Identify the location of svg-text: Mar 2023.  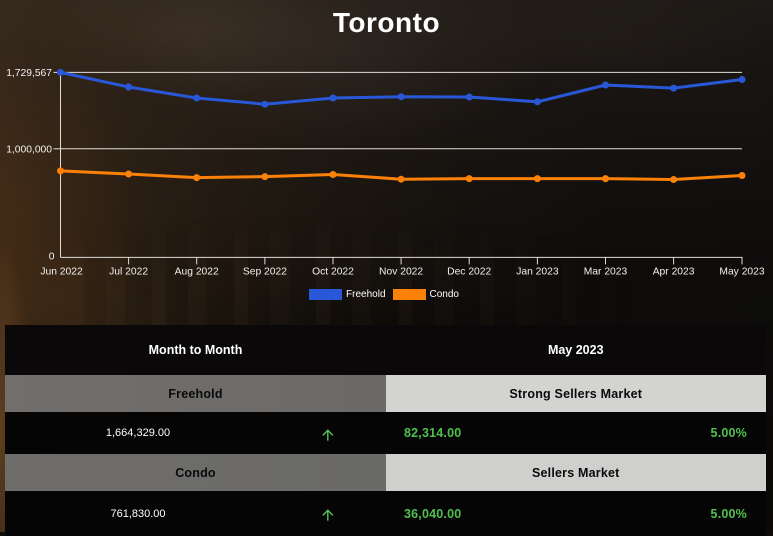
(606, 272).